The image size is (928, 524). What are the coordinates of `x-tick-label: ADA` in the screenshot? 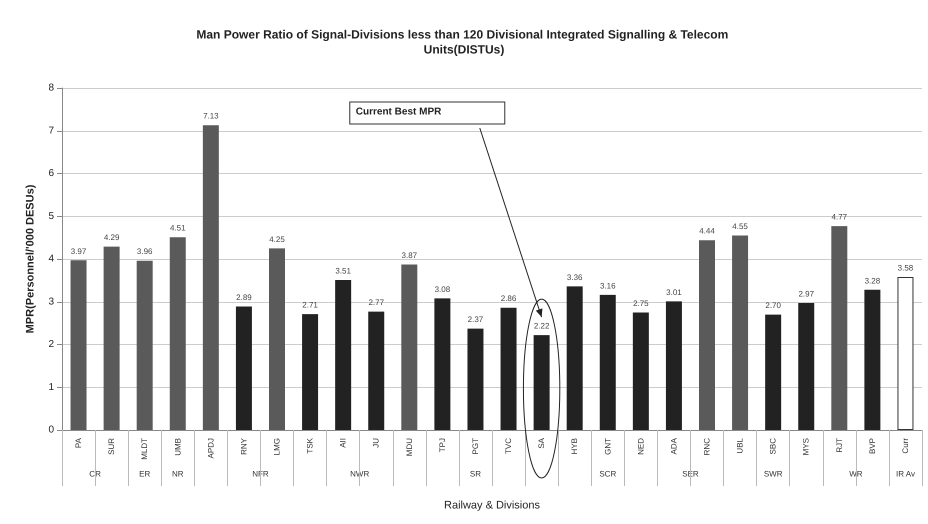 It's located at (673, 445).